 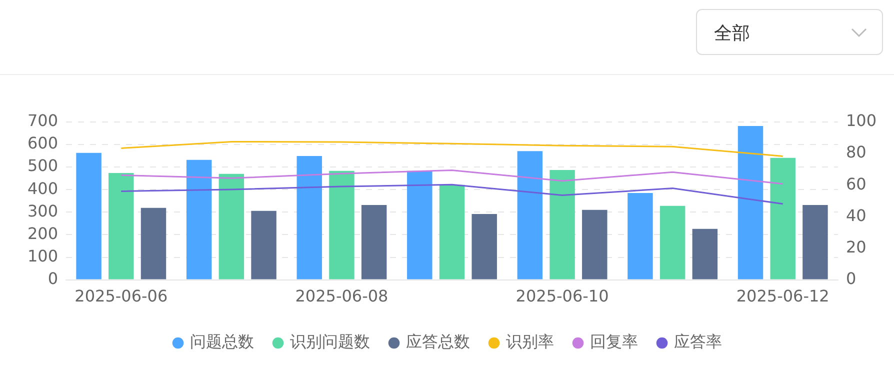 I want to click on legend-label: 识别问题数, so click(x=330, y=342).